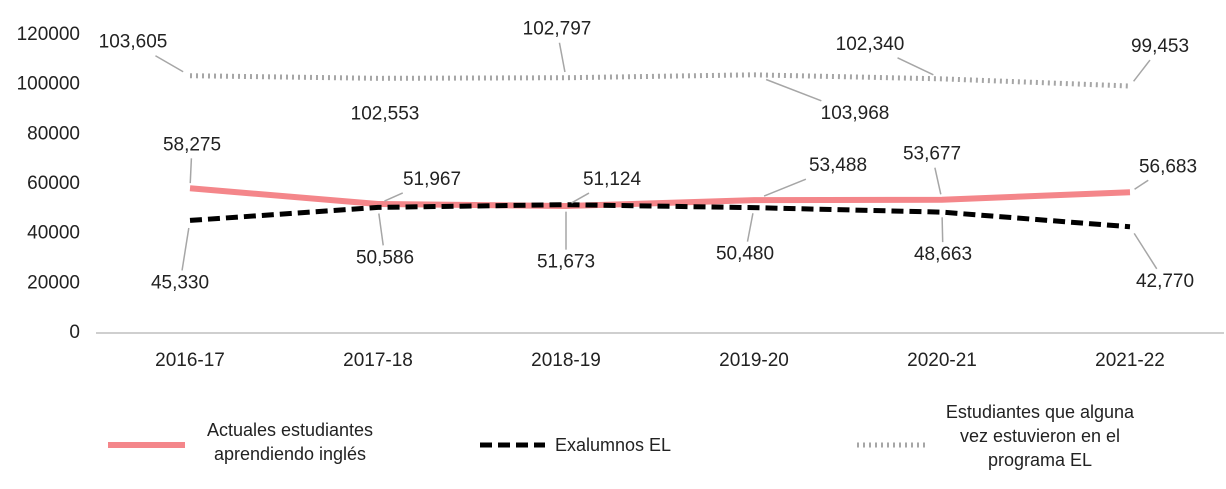 This screenshot has width=1226, height=489. What do you see at coordinates (1168, 166) in the screenshot?
I see `data-label: 56,683` at bounding box center [1168, 166].